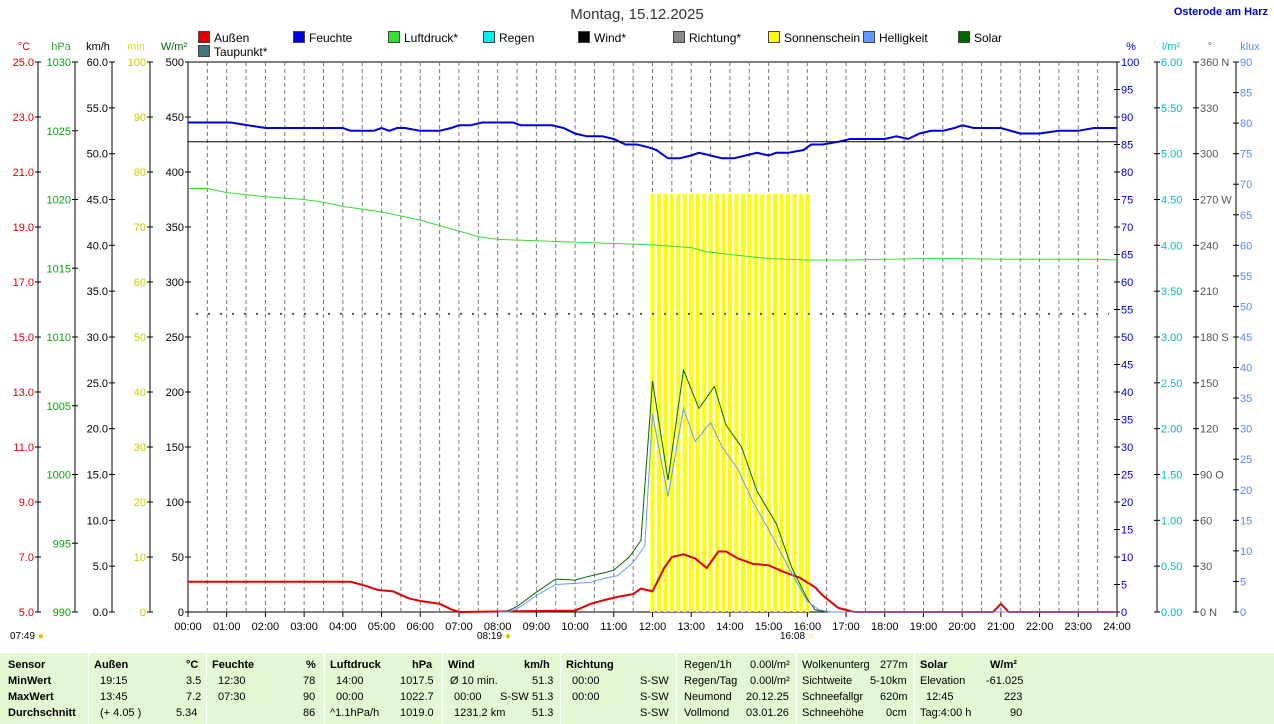 The height and width of the screenshot is (724, 1274). Describe the element at coordinates (227, 627) in the screenshot. I see `x-tick-label: 01:00` at that location.